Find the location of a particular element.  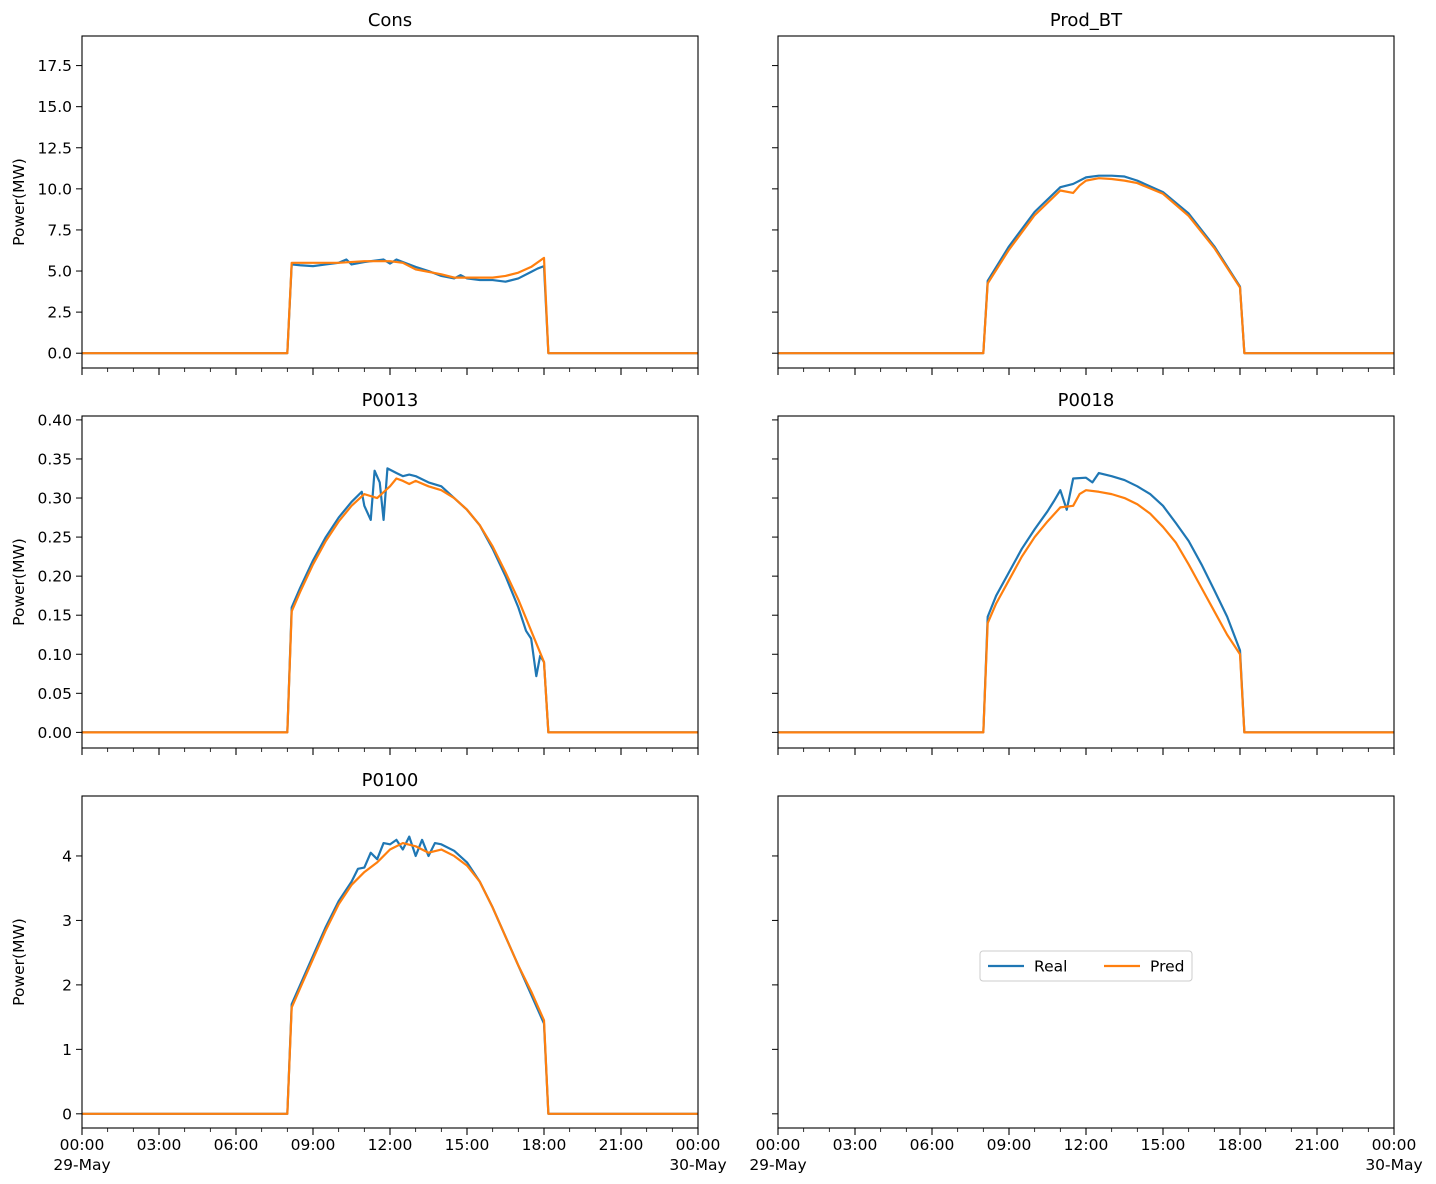

panel-prod-bt: Prod_BT is located at coordinates (1083, 192).